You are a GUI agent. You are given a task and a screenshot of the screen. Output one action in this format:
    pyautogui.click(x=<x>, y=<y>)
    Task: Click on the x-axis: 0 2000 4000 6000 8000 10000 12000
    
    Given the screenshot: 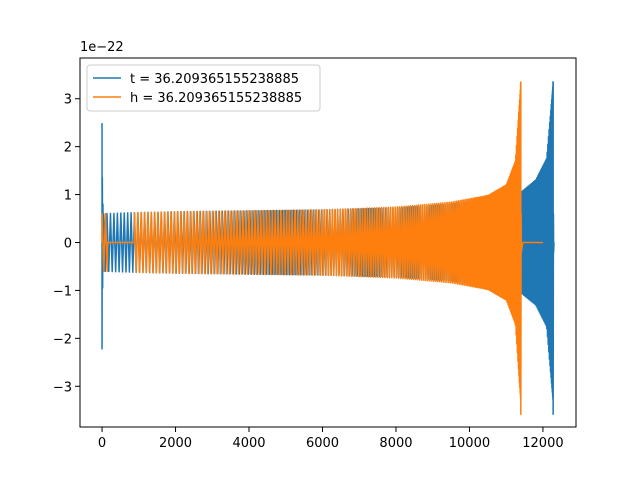 What is the action you would take?
    pyautogui.click(x=331, y=439)
    